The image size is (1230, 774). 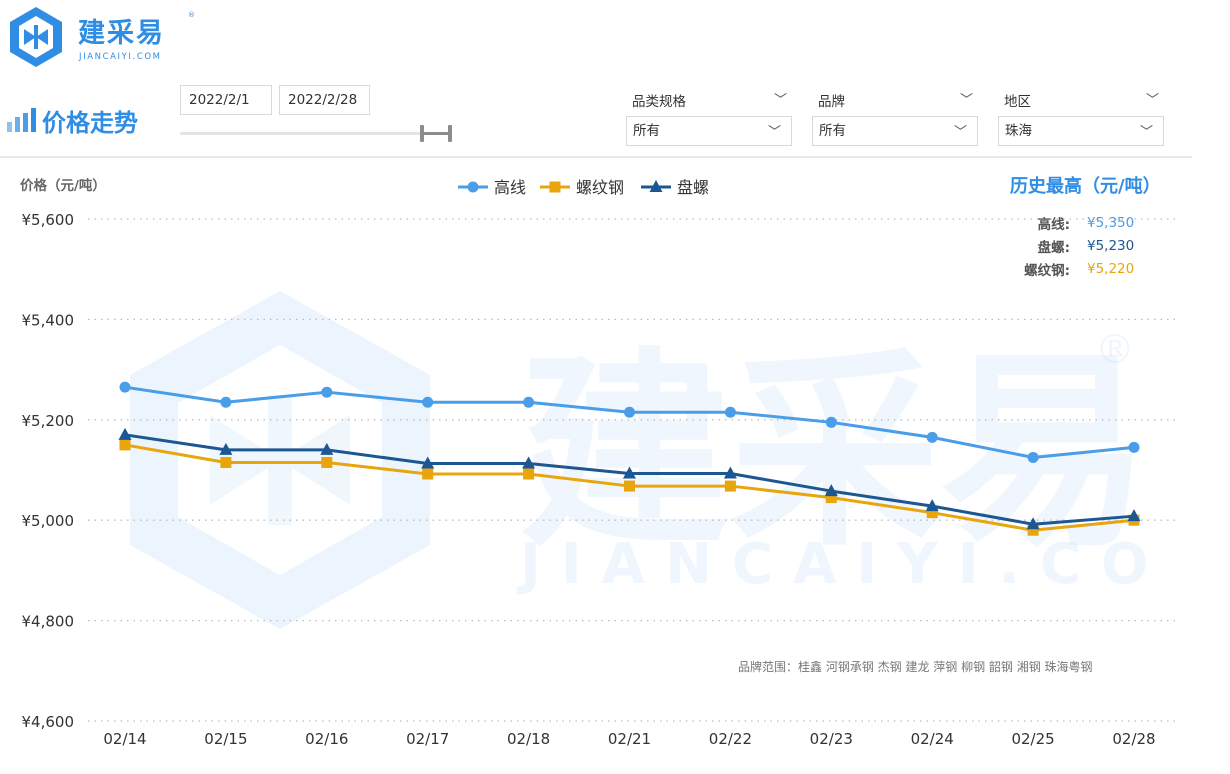 What do you see at coordinates (63, 186) in the screenshot?
I see `y-axis-title: 价格（元/吨）` at bounding box center [63, 186].